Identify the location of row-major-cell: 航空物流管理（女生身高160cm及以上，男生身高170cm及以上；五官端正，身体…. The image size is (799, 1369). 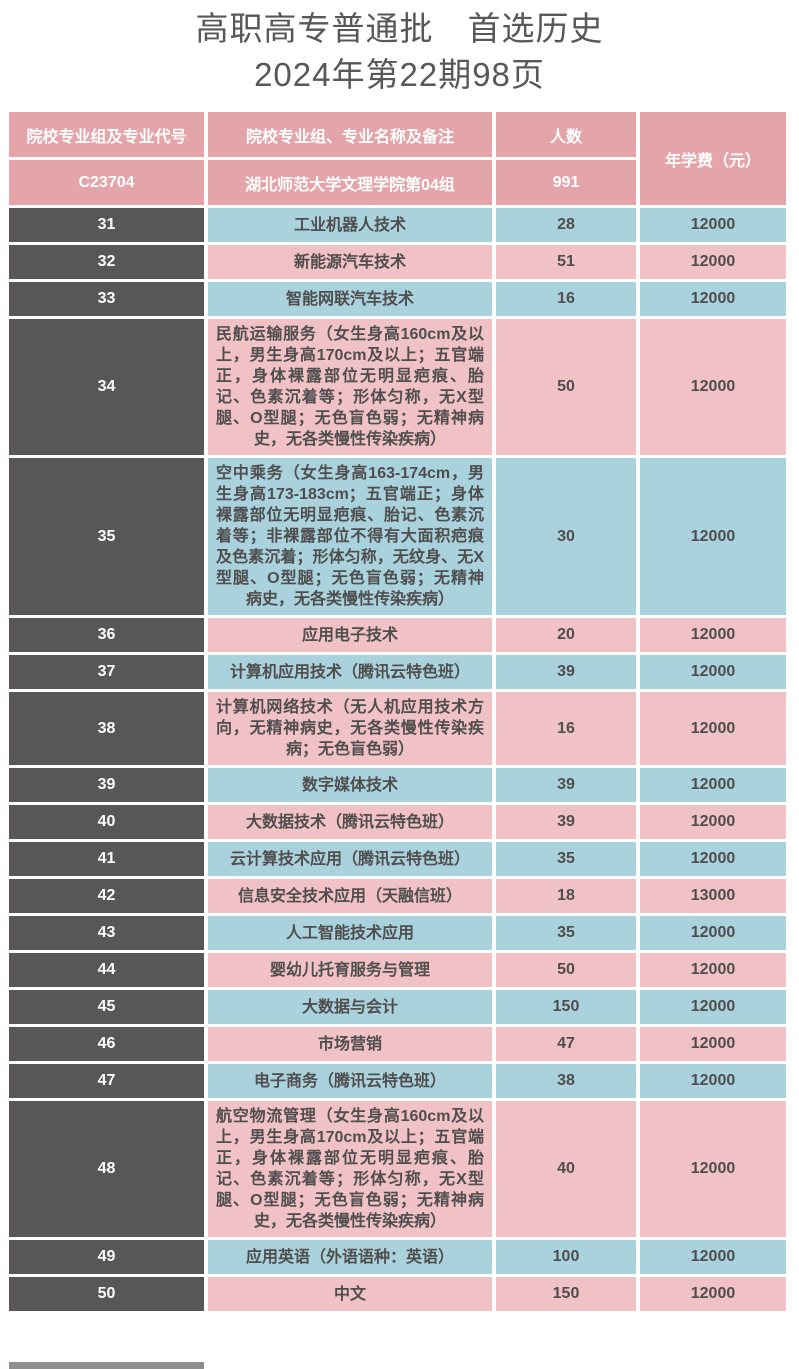
(350, 1169).